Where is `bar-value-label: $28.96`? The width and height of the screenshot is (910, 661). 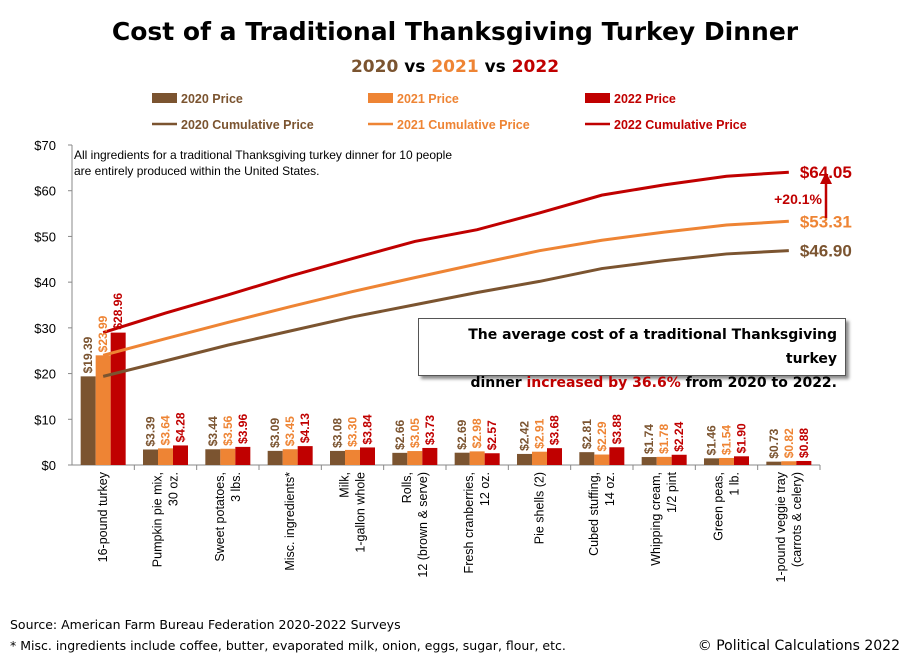
bar-value-label: $28.96 is located at coordinates (118, 311).